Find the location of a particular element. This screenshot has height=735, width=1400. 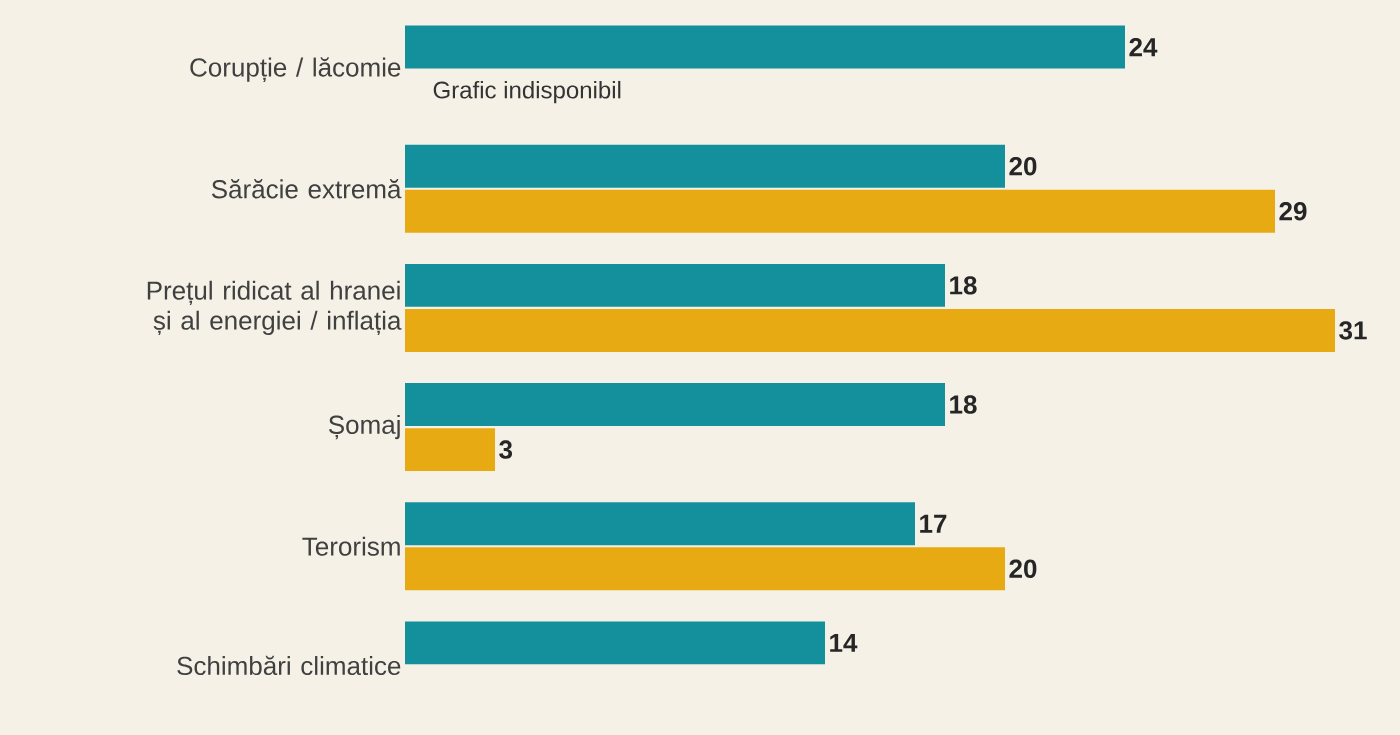

y-tick-label: Șomaj is located at coordinates (364, 427).